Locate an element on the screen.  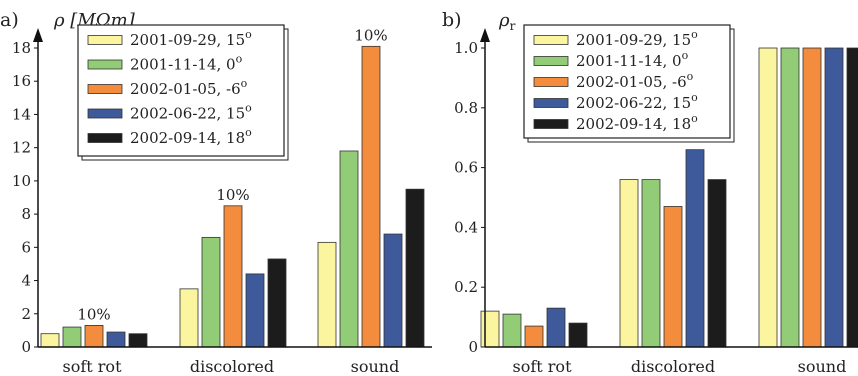
y-tick-label: 0.2 is located at coordinates (466, 287).